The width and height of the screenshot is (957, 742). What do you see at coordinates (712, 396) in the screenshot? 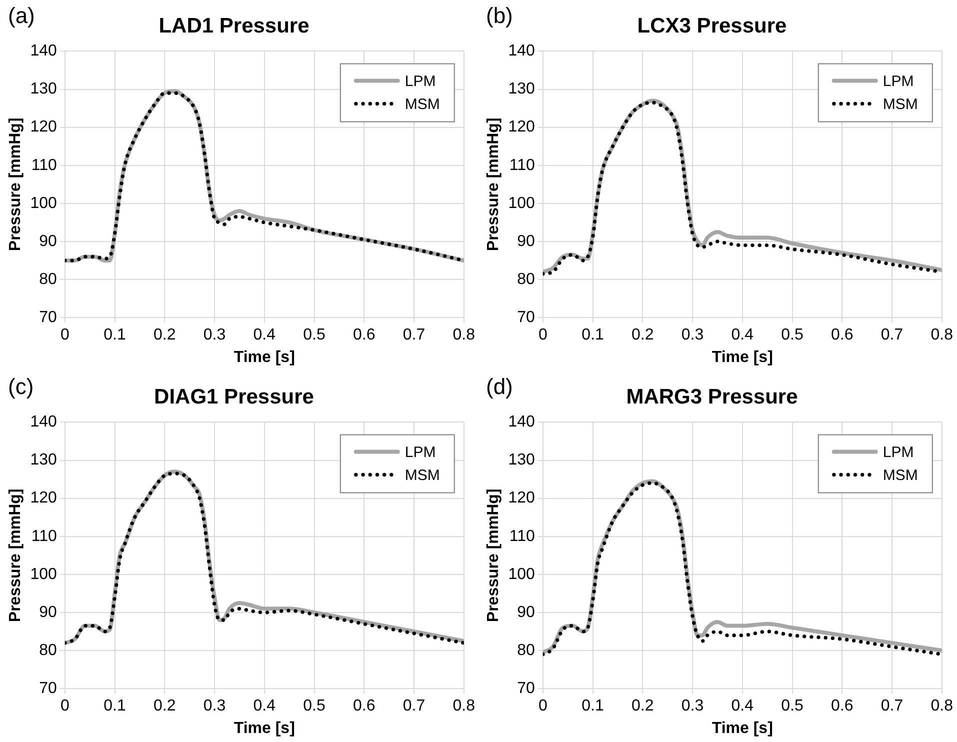
I see `chart-title: MARG3 Pressure` at bounding box center [712, 396].